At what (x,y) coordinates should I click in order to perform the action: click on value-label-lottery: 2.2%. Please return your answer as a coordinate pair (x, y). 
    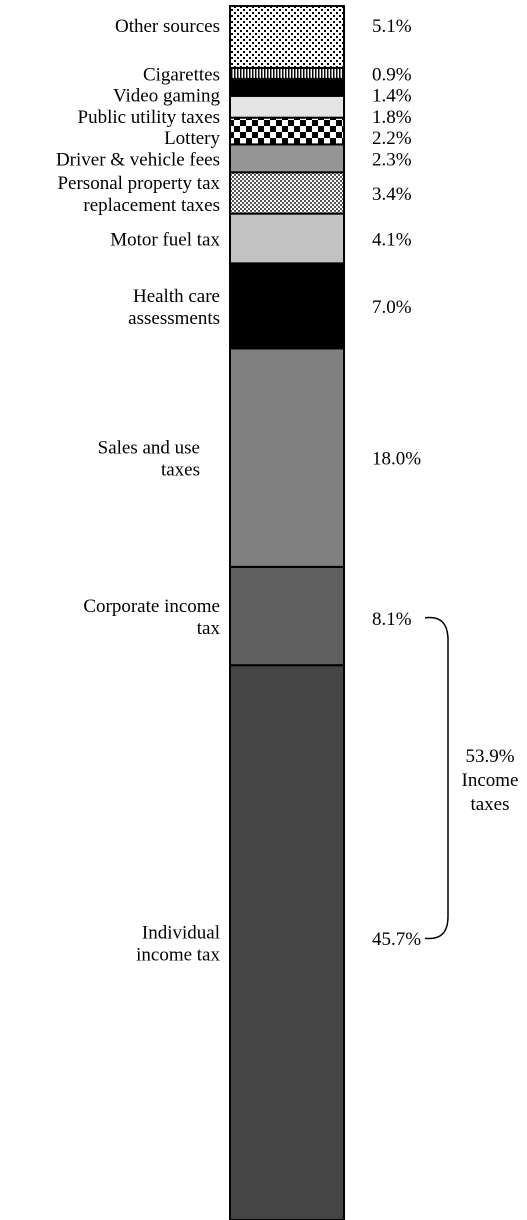
    Looking at the image, I should click on (392, 138).